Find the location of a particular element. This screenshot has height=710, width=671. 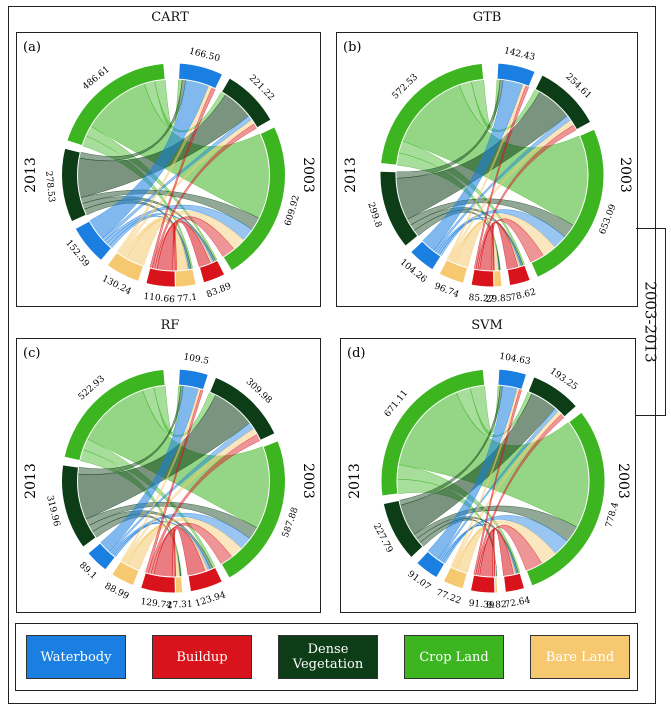

value-label-crop-2003: 778.4 is located at coordinates (612, 515).